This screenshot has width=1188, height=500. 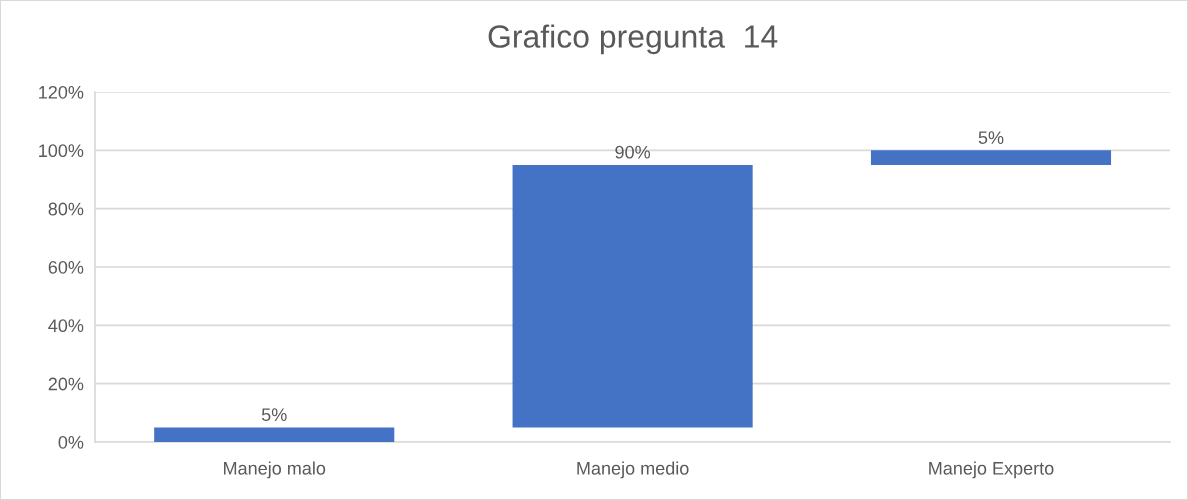 I want to click on chart-title: Grafico pregunta 14, so click(x=633, y=39).